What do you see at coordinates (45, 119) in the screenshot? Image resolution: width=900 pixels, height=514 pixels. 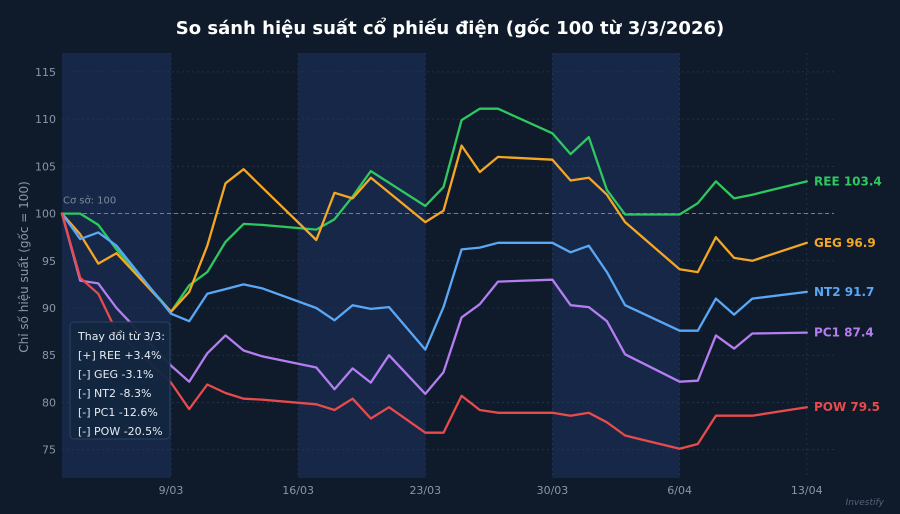 I see `y-tick-label: 110` at bounding box center [45, 119].